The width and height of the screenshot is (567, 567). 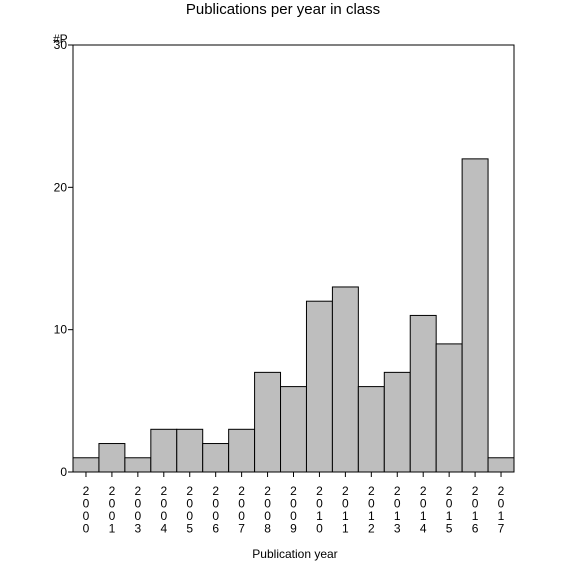 I want to click on bar-2005, so click(x=190, y=450).